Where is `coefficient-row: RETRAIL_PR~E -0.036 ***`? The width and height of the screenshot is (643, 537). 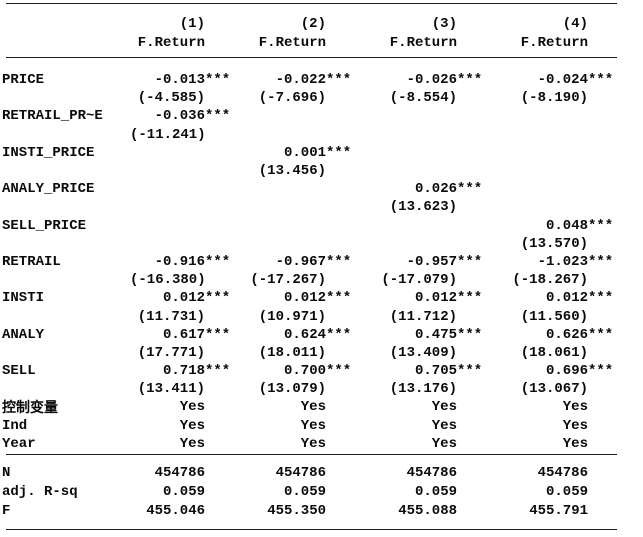 coefficient-row: RETRAIL_PR~E -0.036 *** is located at coordinates (306, 116).